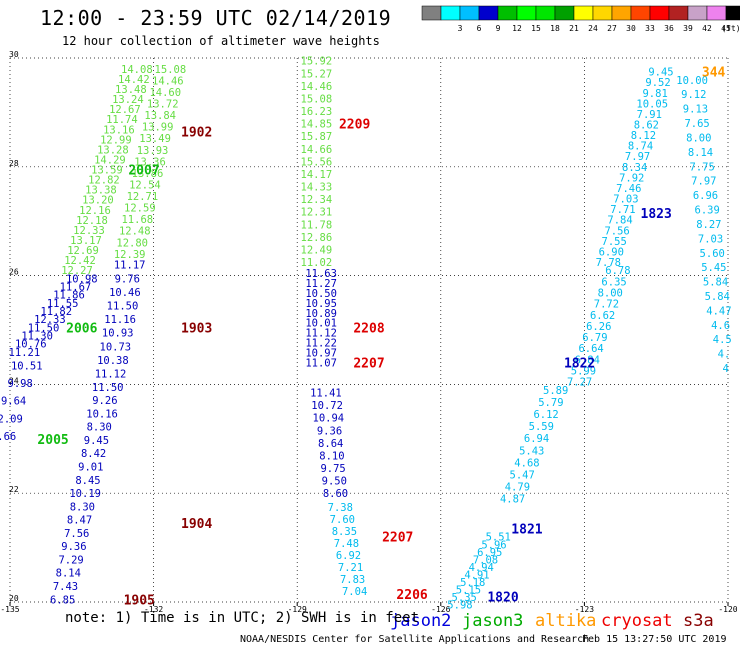 This screenshot has height=650, width=740. I want to click on track-value: 5.59, so click(541, 427).